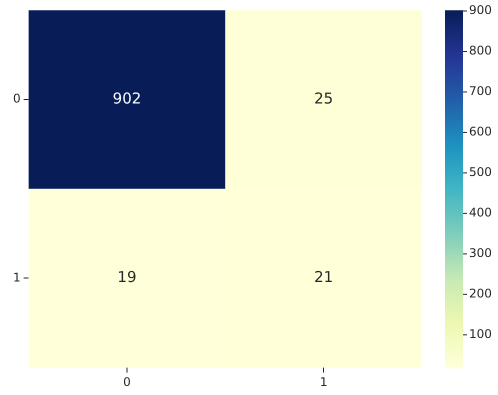 The image size is (498, 395). What do you see at coordinates (480, 91) in the screenshot?
I see `color-bar-label: 700` at bounding box center [480, 91].